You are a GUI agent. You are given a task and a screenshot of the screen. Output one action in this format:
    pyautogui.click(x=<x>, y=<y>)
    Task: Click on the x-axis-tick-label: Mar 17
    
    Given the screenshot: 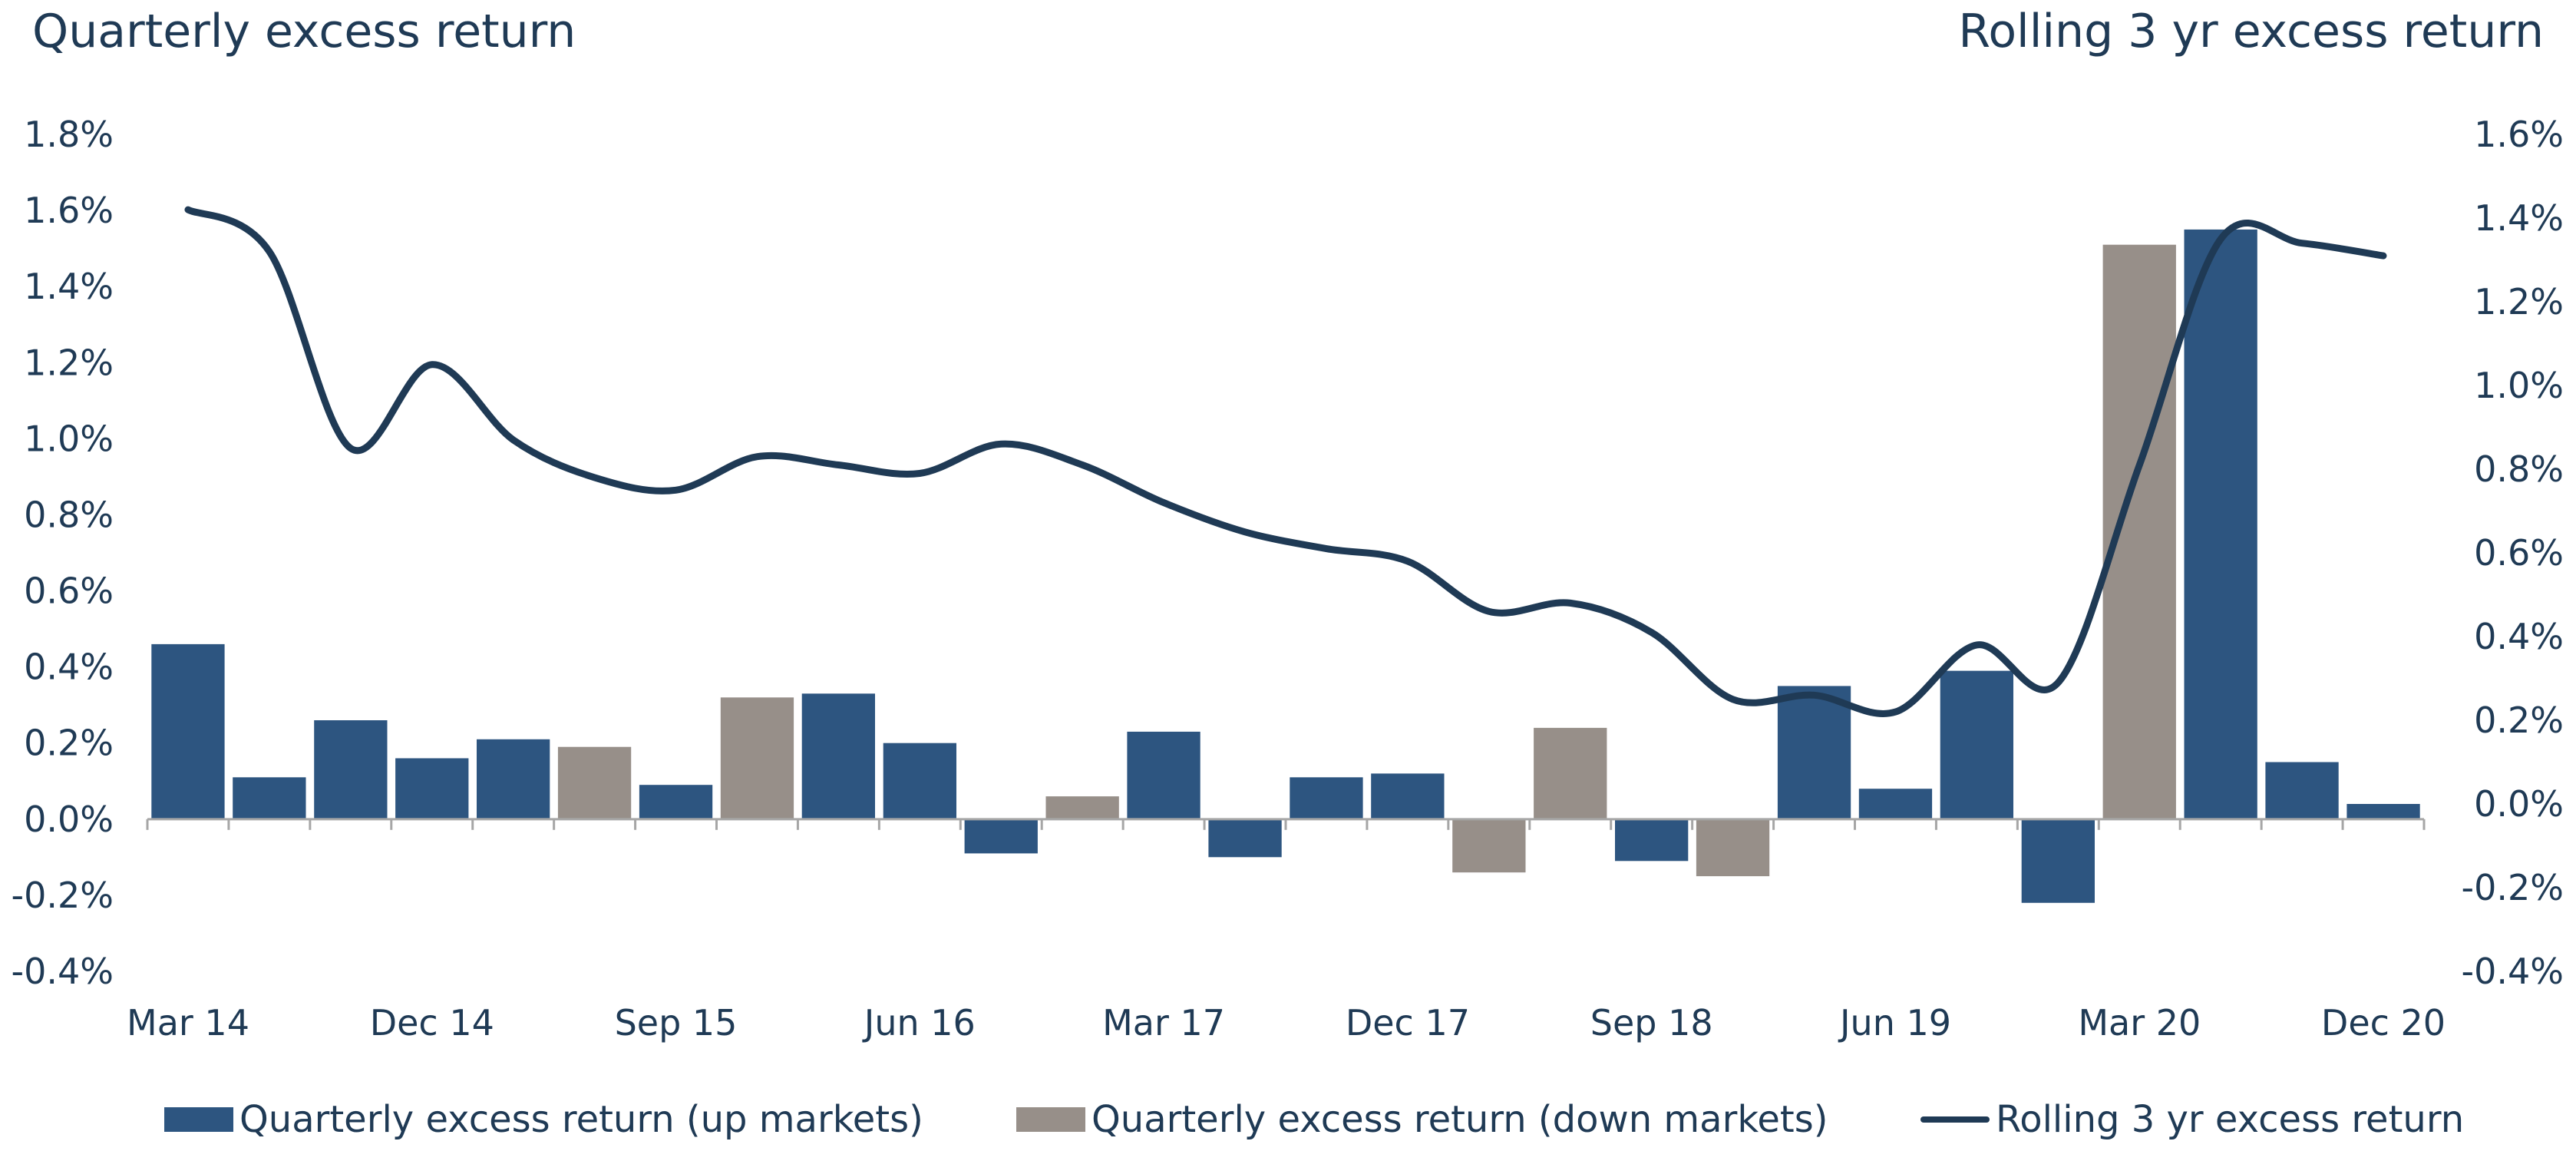 What is the action you would take?
    pyautogui.click(x=1163, y=1023)
    